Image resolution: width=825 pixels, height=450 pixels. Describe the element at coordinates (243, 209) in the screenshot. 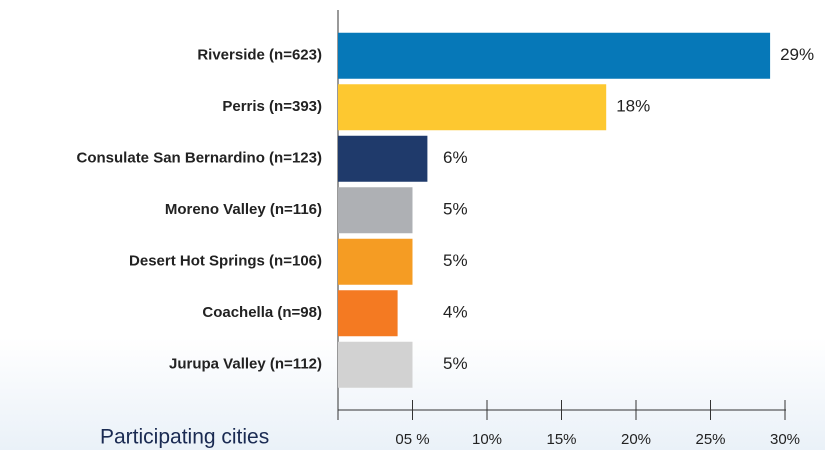

I see `category-label: Moreno Valley (n=116)` at that location.